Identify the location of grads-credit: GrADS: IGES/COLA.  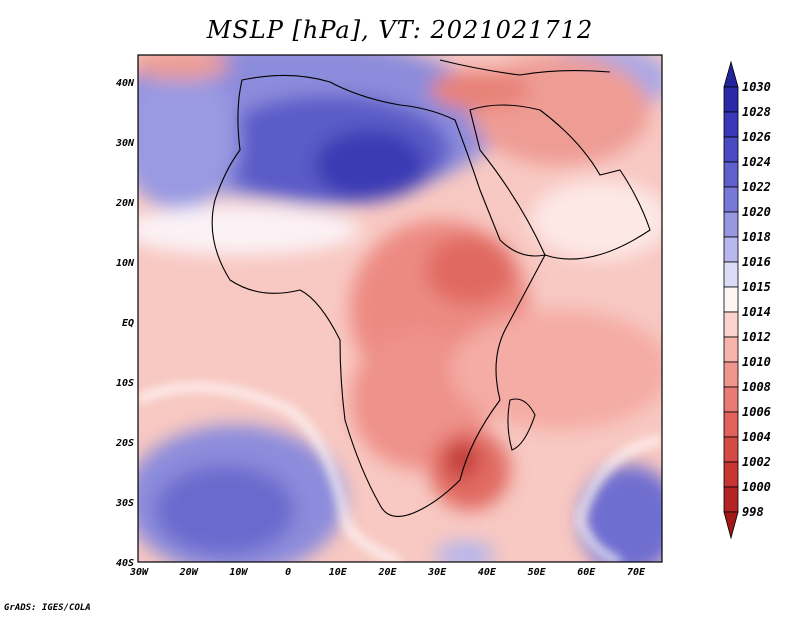
(47, 608).